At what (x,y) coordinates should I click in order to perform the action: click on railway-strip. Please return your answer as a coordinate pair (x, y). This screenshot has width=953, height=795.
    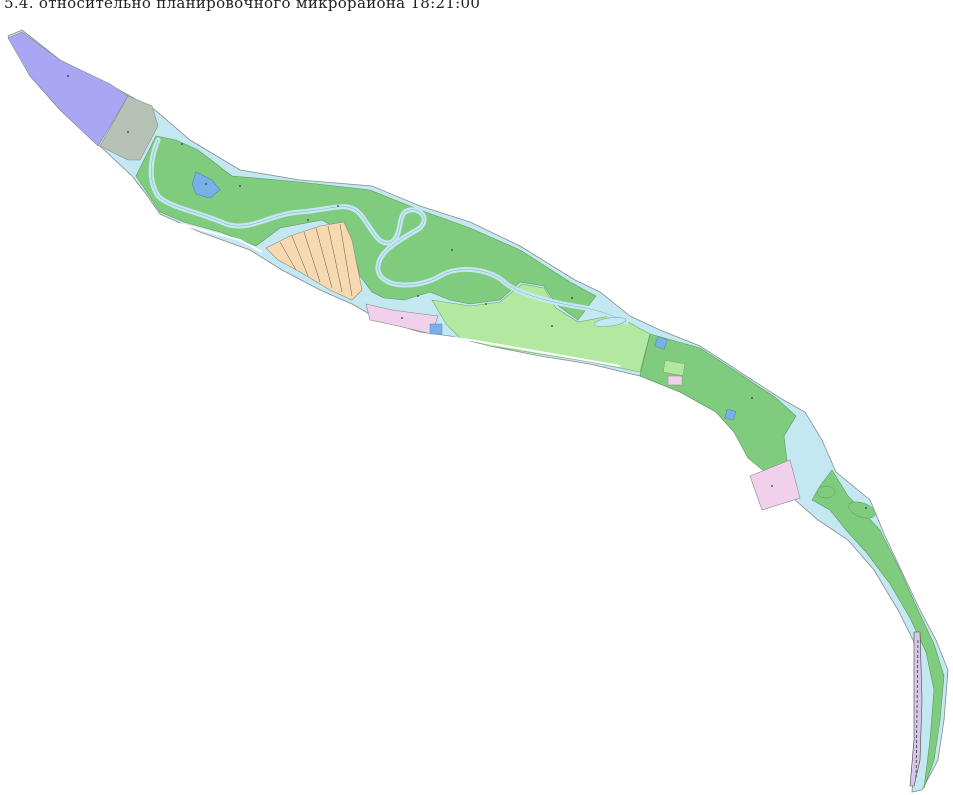
    Looking at the image, I should click on (916, 709).